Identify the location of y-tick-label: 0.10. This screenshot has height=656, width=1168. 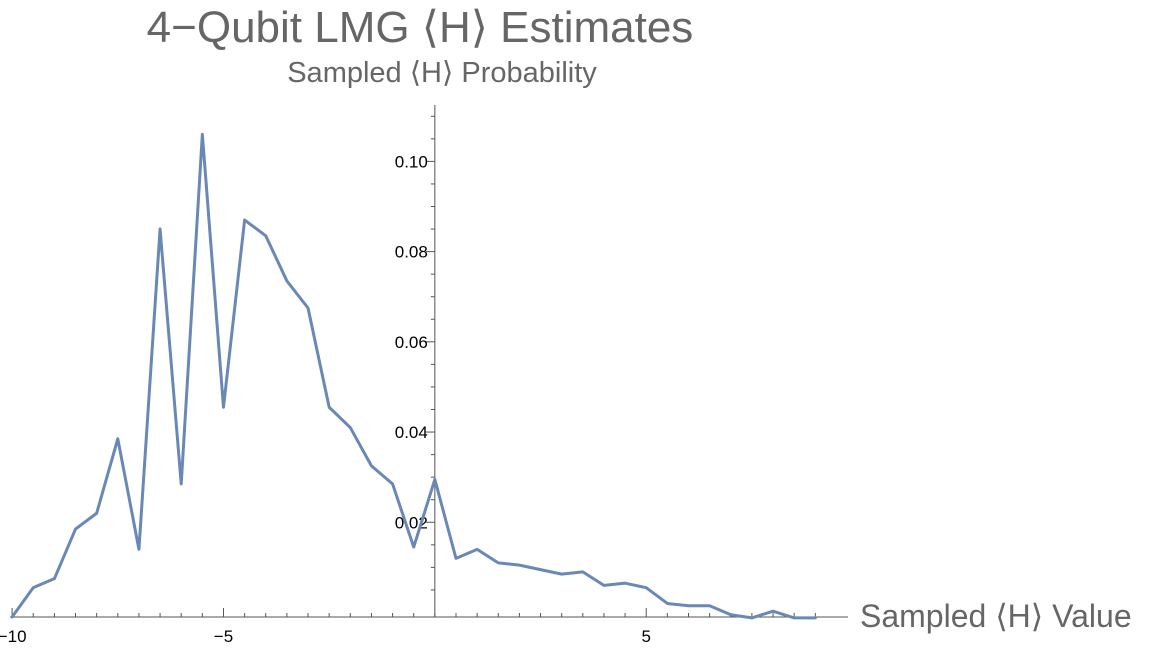
(411, 161).